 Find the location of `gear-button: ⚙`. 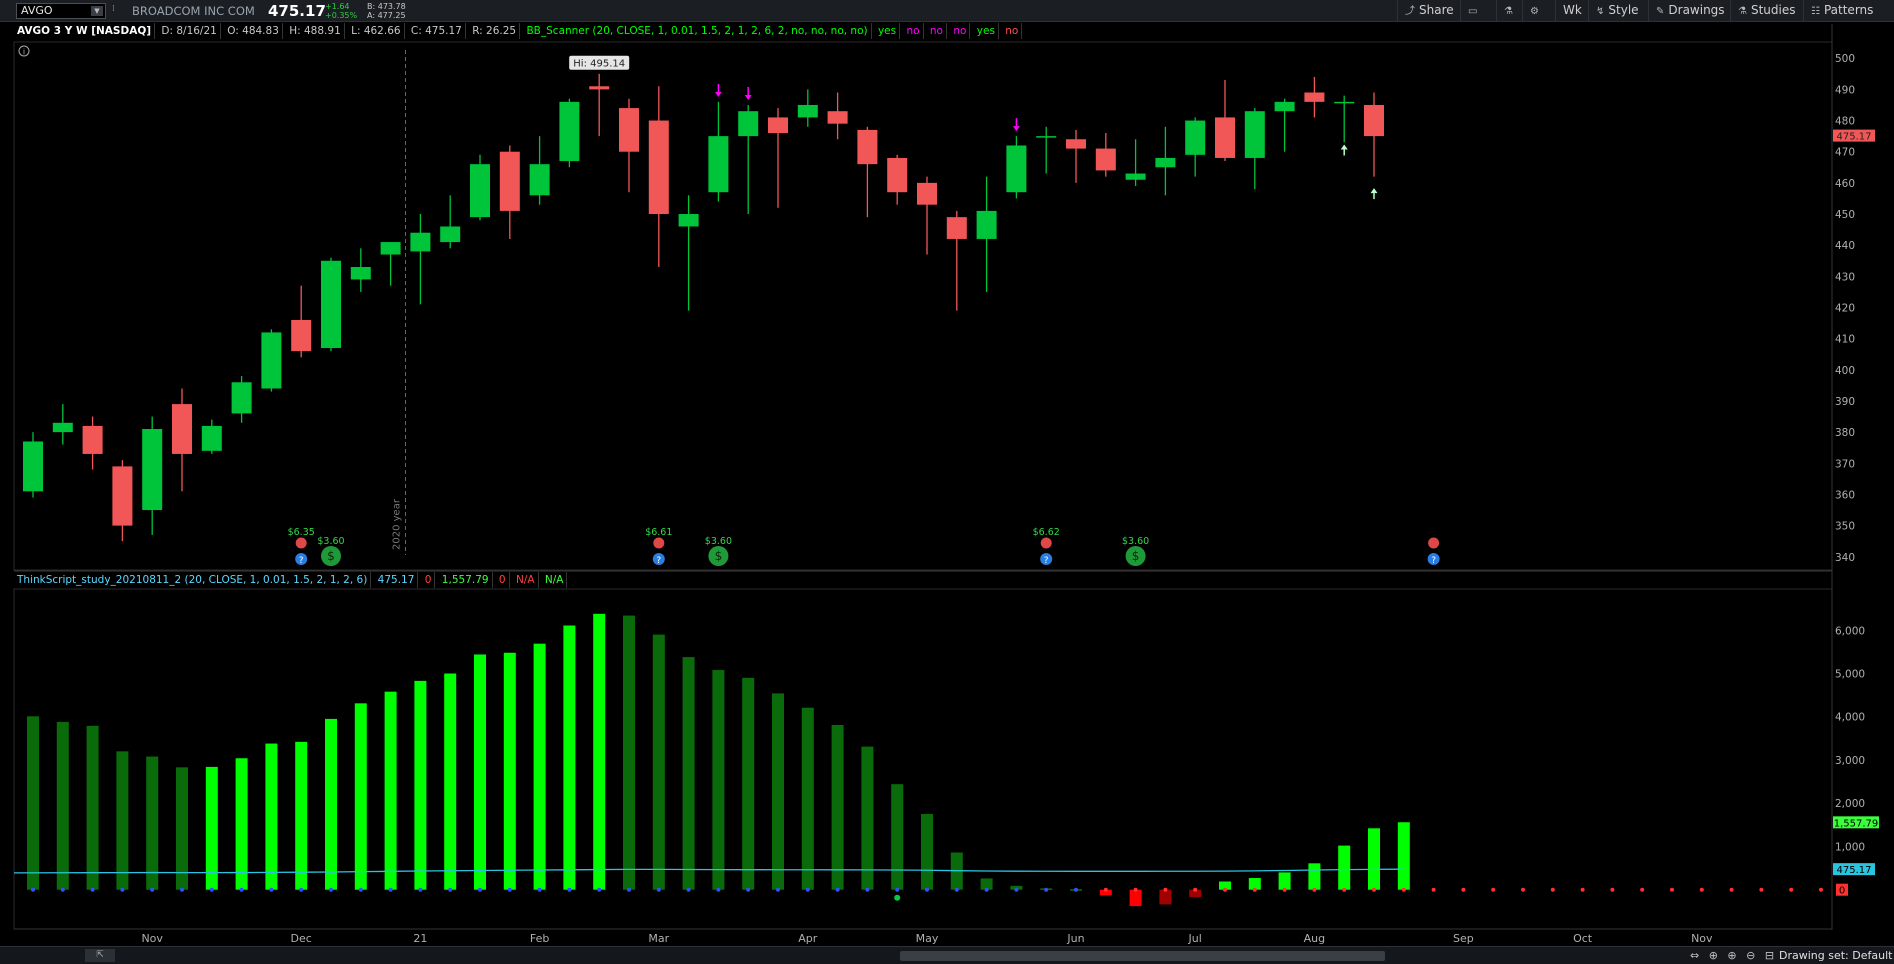

gear-button: ⚙ is located at coordinates (1536, 10).